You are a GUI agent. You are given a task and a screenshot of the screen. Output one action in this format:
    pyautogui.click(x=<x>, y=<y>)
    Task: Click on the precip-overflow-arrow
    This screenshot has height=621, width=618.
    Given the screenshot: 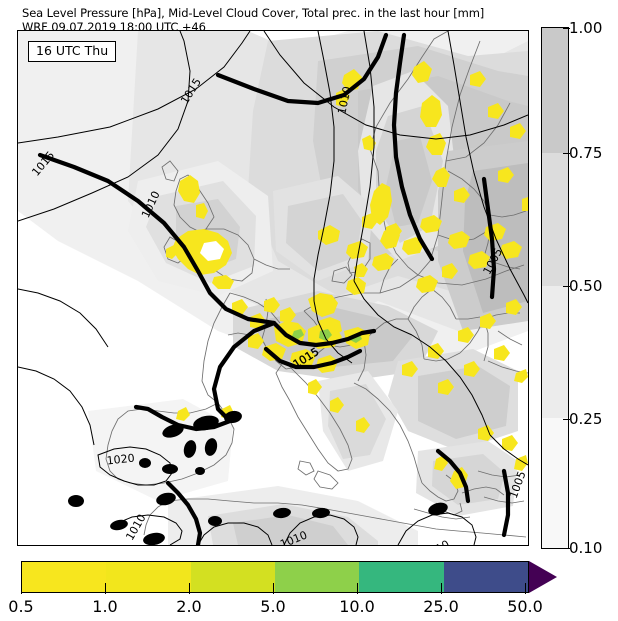 What is the action you would take?
    pyautogui.click(x=543, y=577)
    